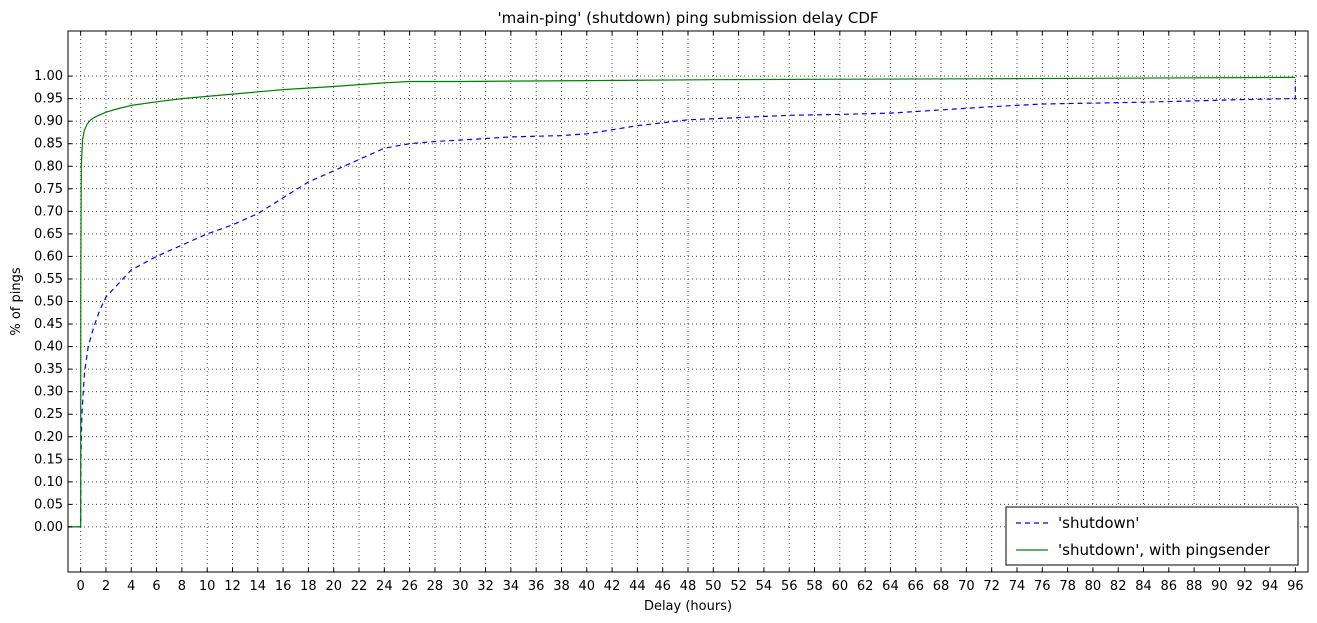  What do you see at coordinates (966, 586) in the screenshot?
I see `x-tick-label: 70` at bounding box center [966, 586].